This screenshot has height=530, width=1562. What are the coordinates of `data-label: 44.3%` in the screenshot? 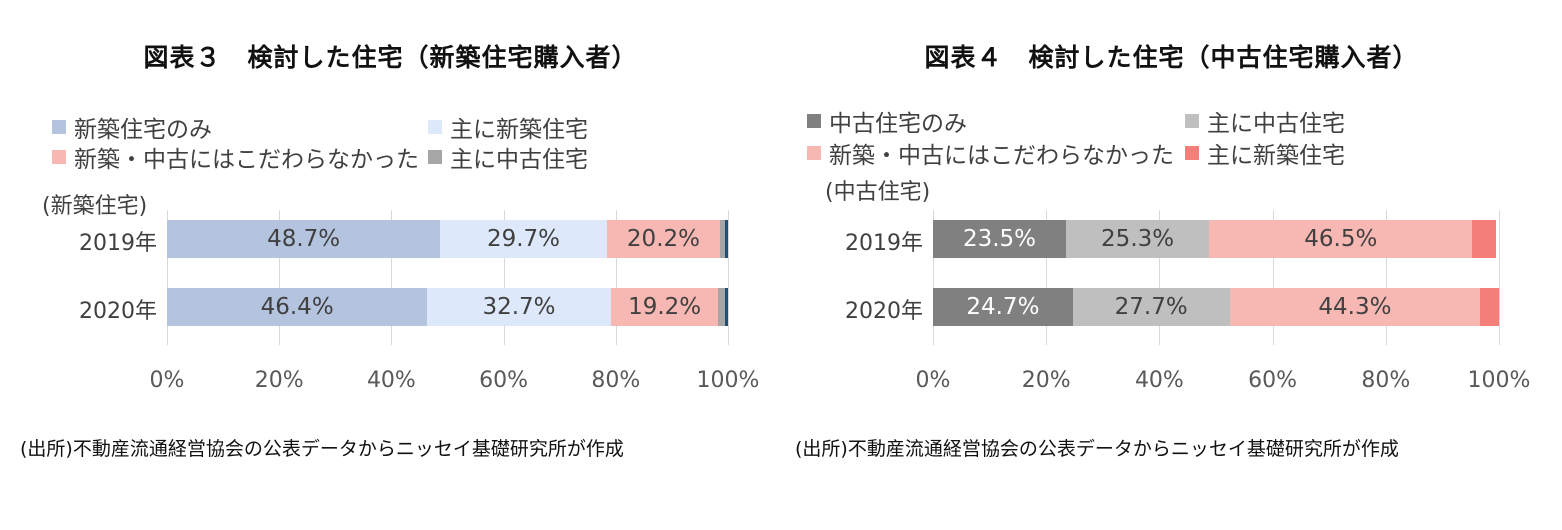 It's located at (1355, 307).